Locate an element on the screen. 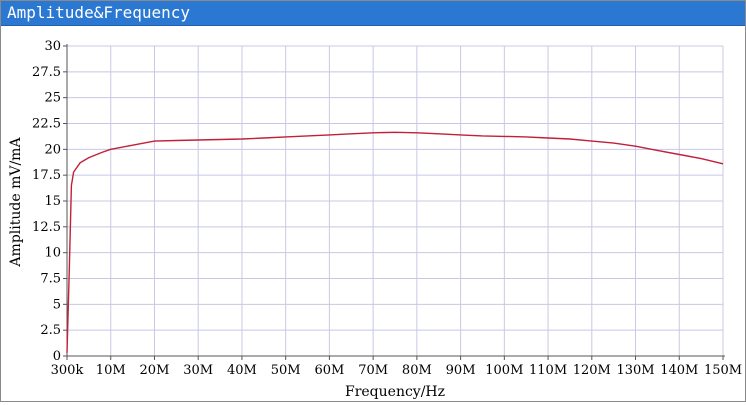 This screenshot has width=746, height=405. y-tick-label: 15 is located at coordinates (52, 201).